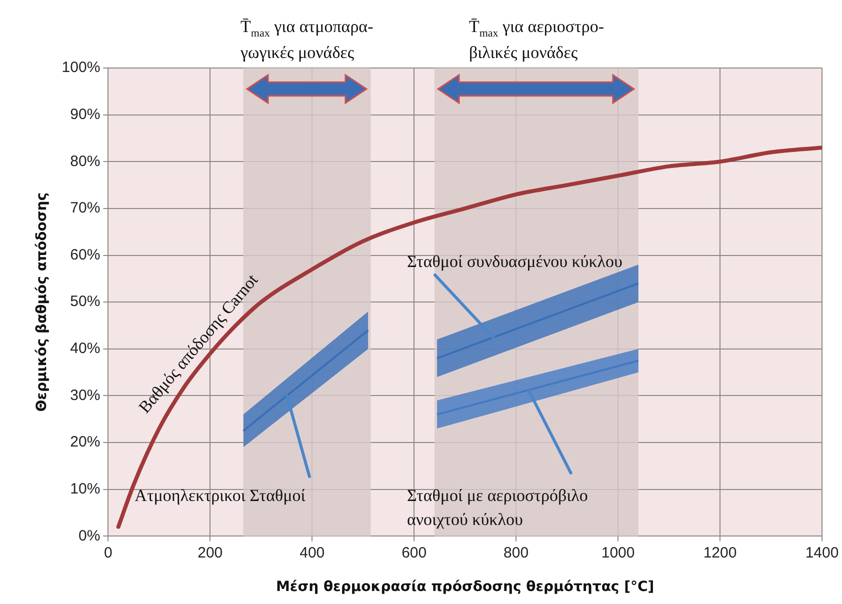 The height and width of the screenshot is (604, 842). Describe the element at coordinates (497, 507) in the screenshot. I see `annotation: Σταθμοί με αεριοστρόβιλο ανοιχτού κύκλου` at that location.